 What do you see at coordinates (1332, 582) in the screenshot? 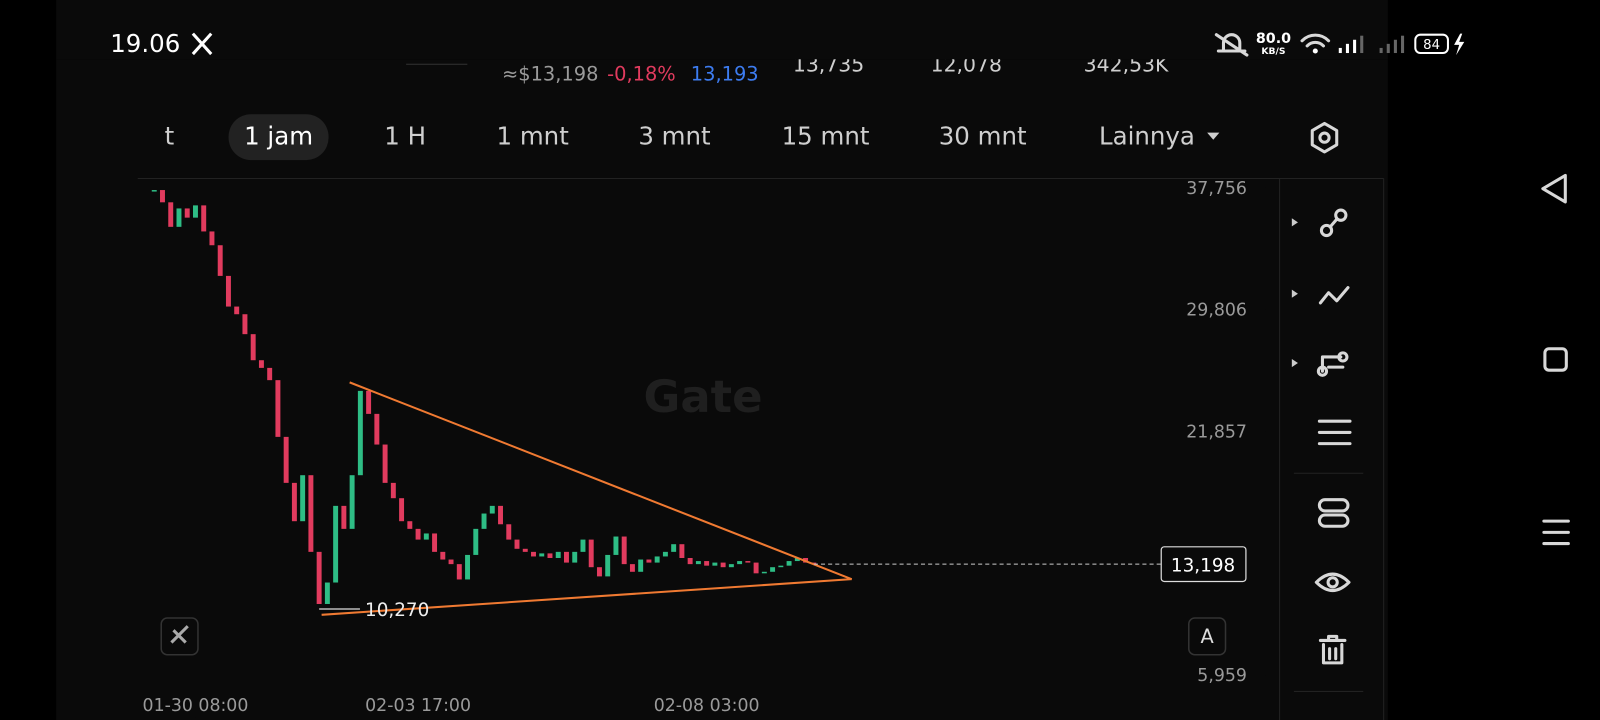
I see `visibility-tool` at bounding box center [1332, 582].